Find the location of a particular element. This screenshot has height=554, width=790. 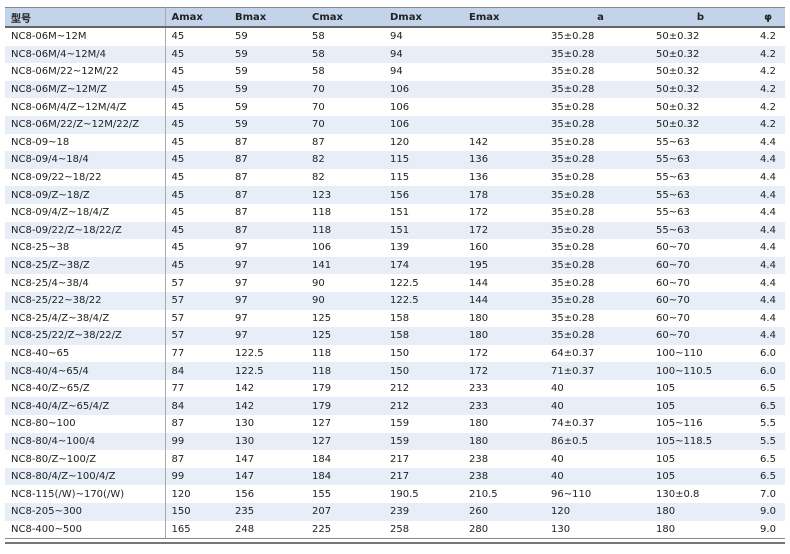

table-cell: 84 is located at coordinates (178, 406).